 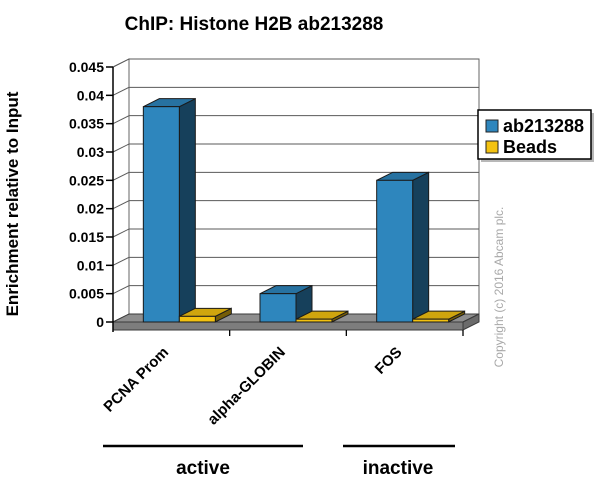 I want to click on y-tick-label: 0.005, so click(x=86, y=294).